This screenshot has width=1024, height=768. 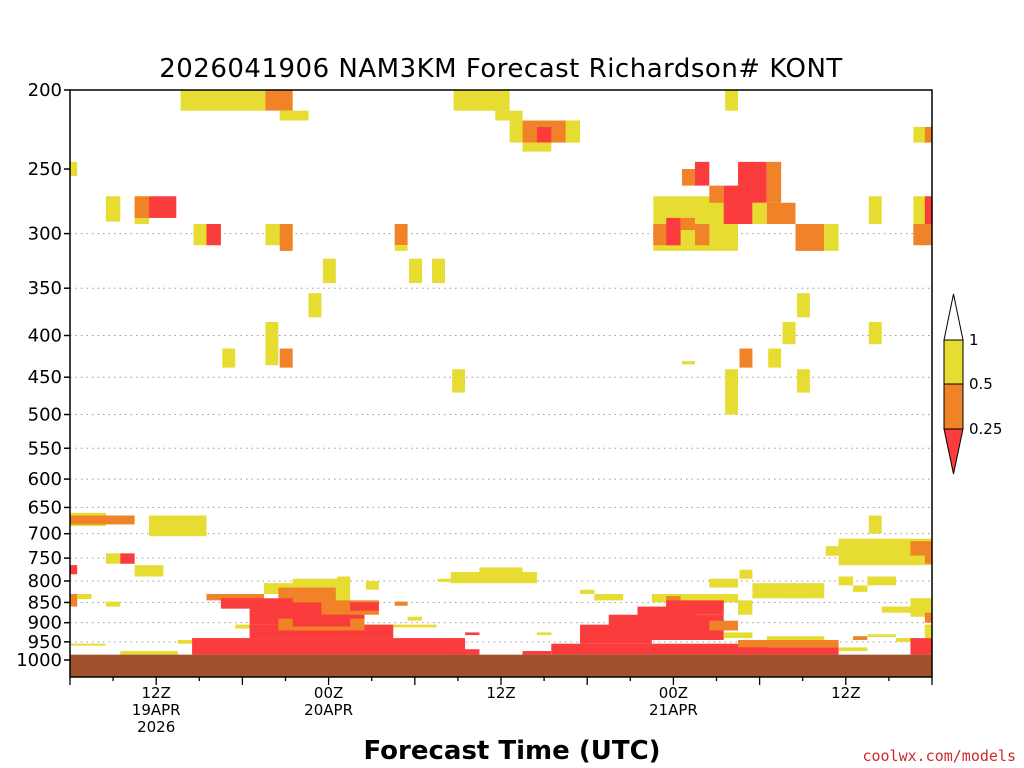 I want to click on y-tick-label: 300, so click(x=45, y=234).